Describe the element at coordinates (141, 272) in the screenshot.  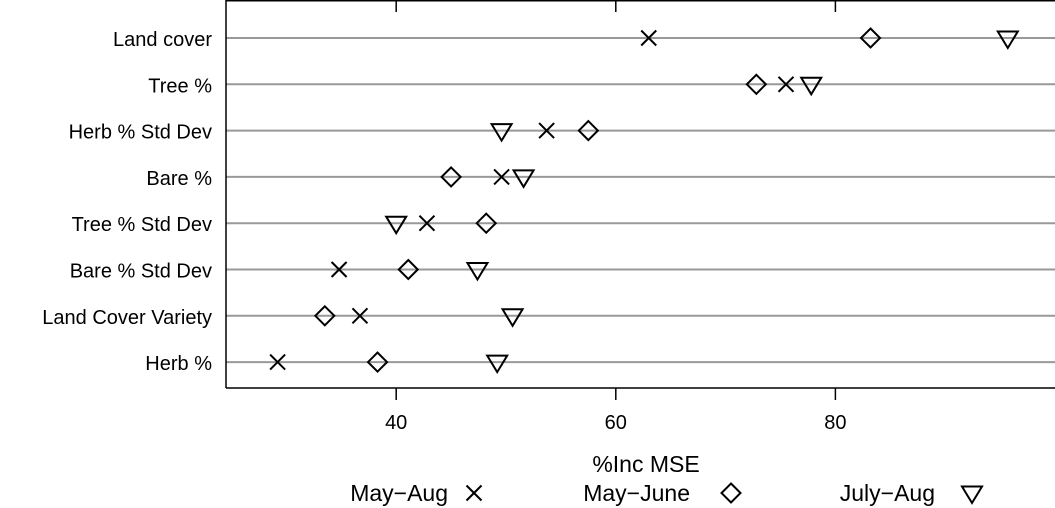
I see `category-label-bare-pct-std-dev: Bare % Std Dev` at that location.